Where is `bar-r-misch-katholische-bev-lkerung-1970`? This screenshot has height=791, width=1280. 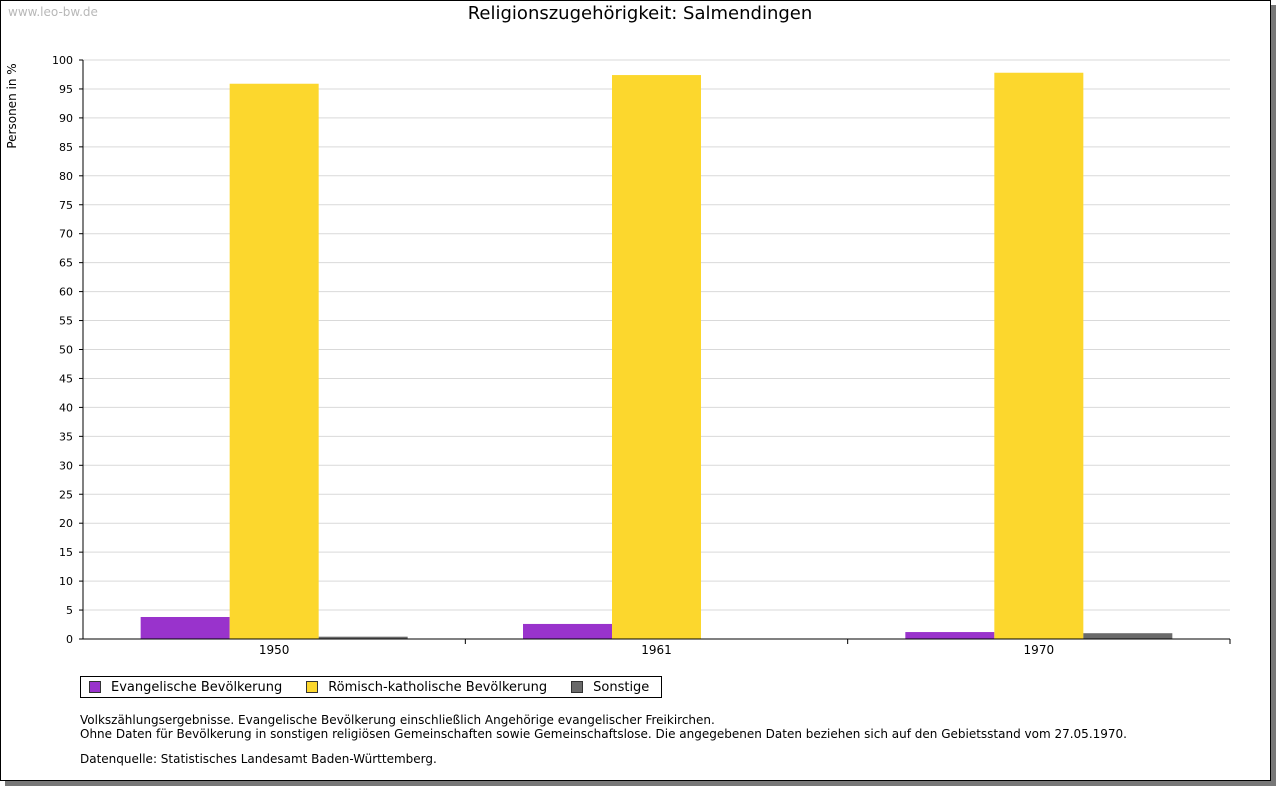
bar-r-misch-katholische-bev-lkerung-1970 is located at coordinates (1039, 356).